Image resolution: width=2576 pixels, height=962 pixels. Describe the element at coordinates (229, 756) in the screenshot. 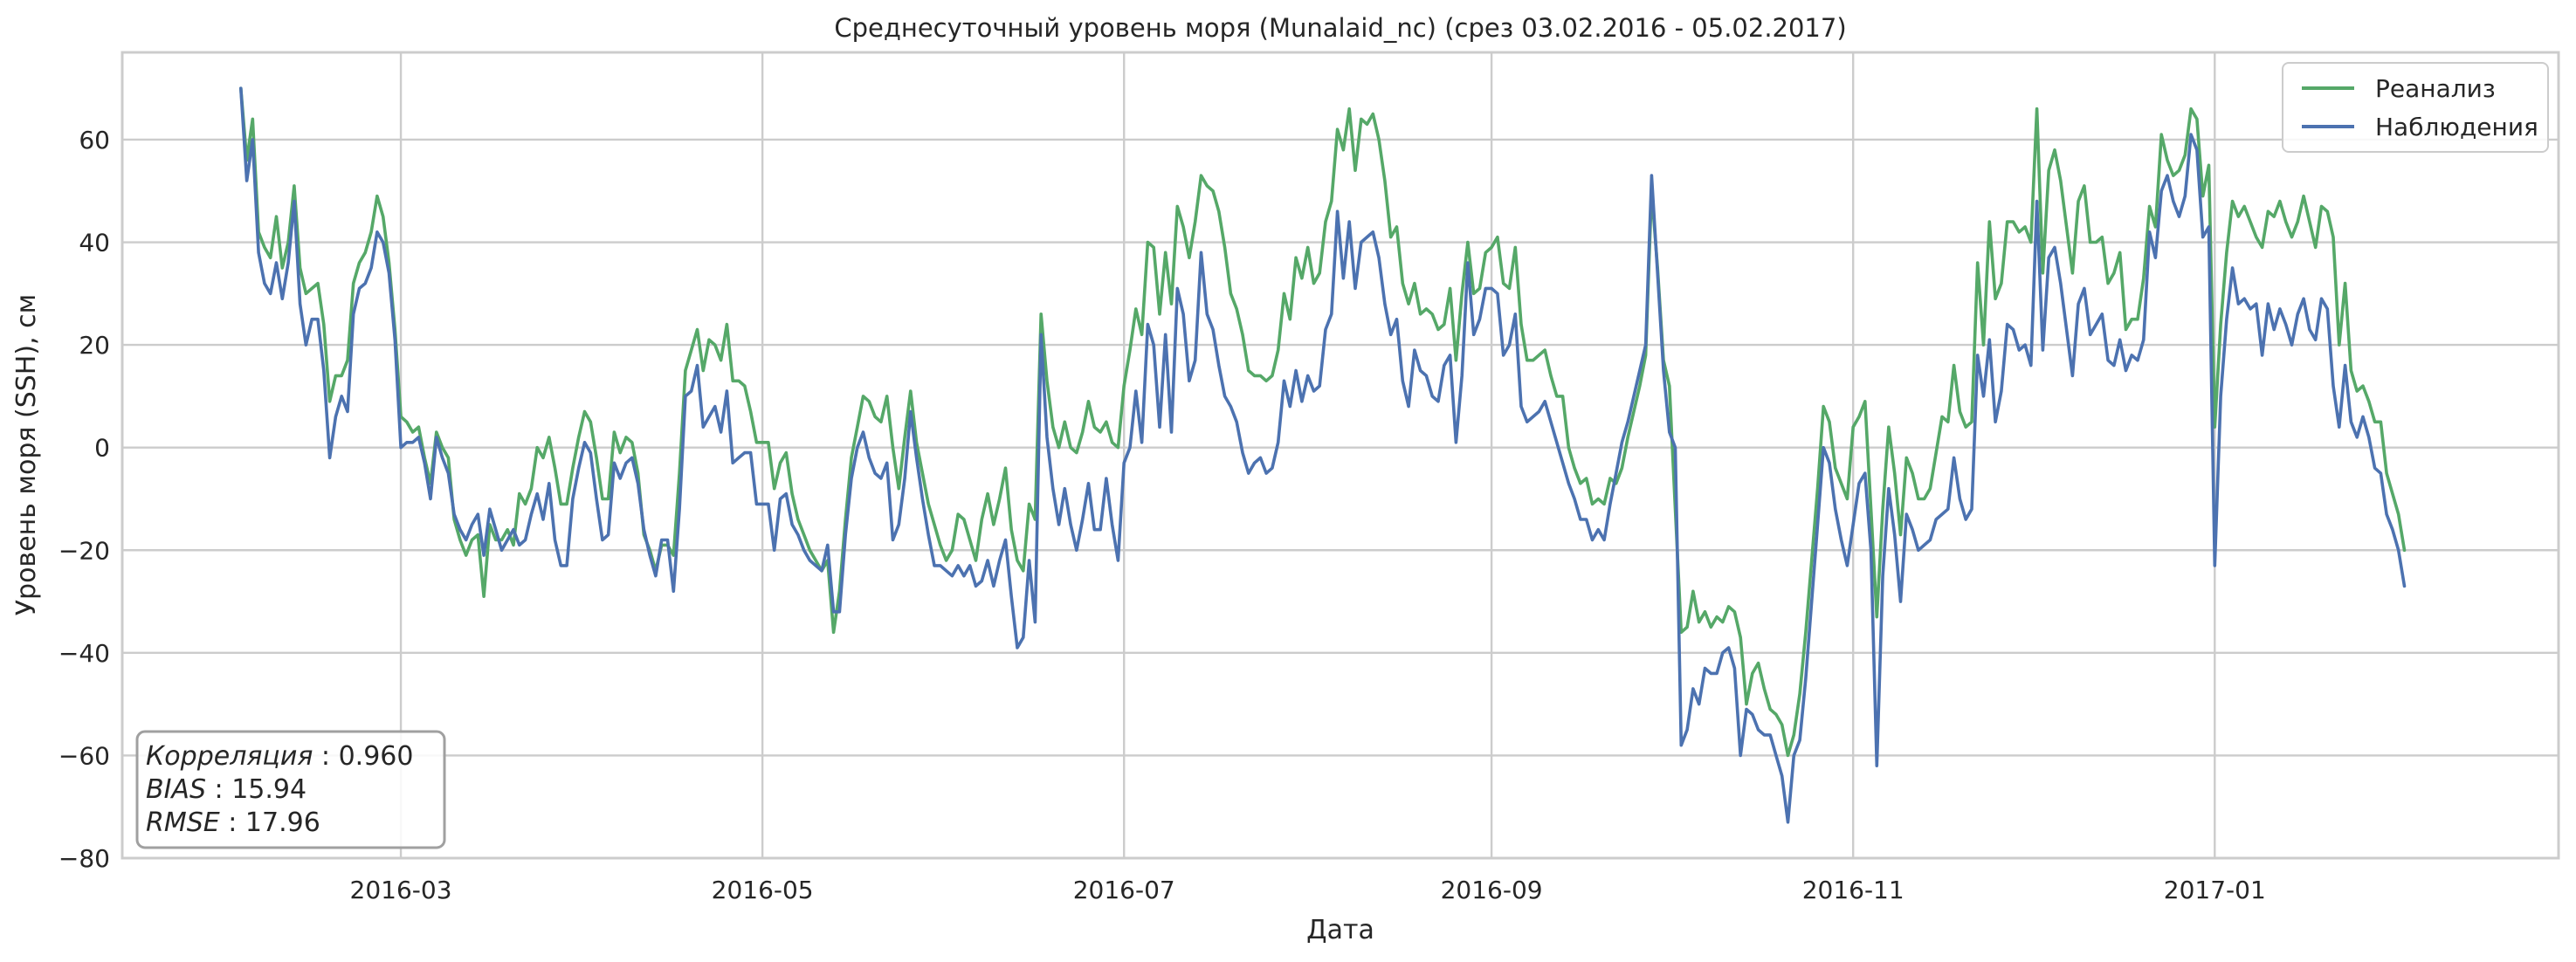

I see `stat-correlation-key: Корреляция` at that location.